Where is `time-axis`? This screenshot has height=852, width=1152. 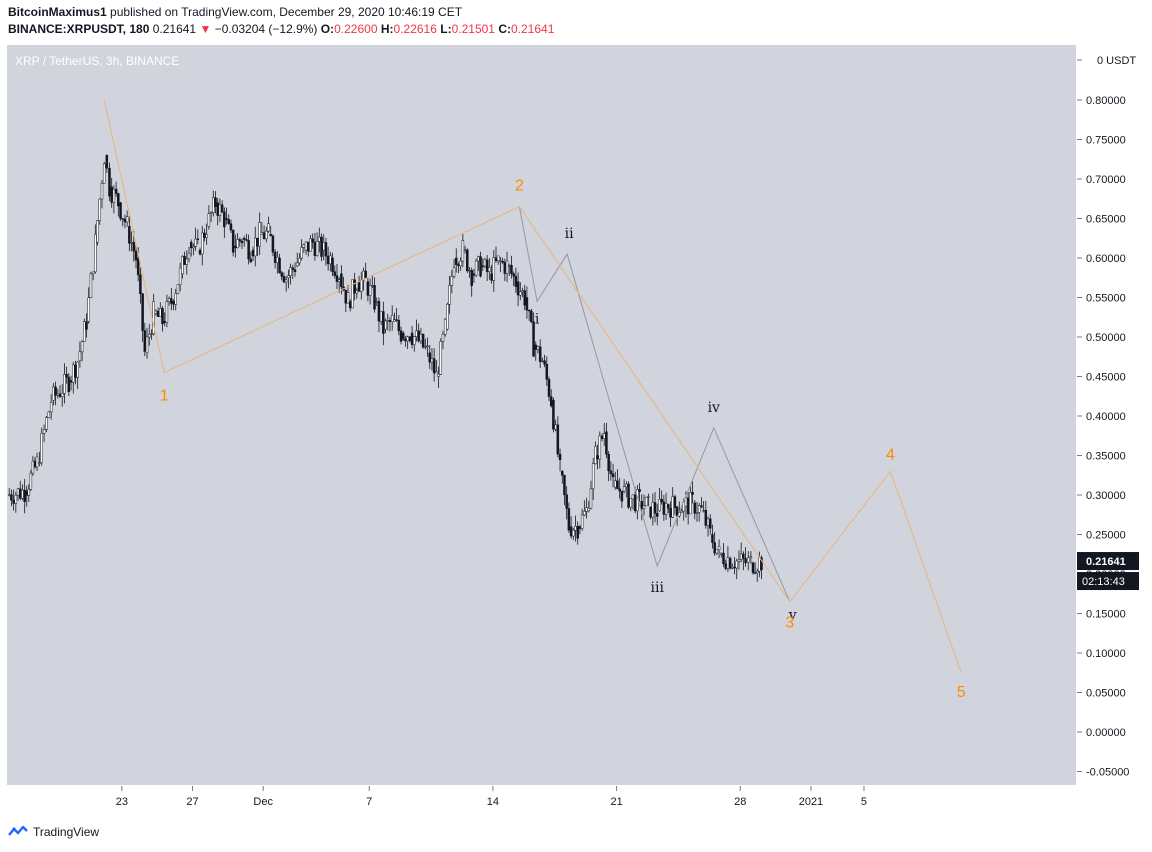
time-axis is located at coordinates (541, 800).